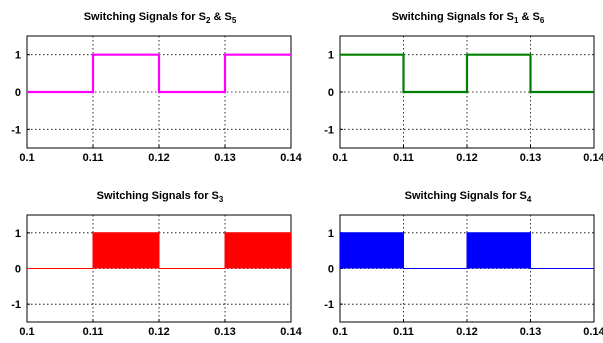 The image size is (603, 343). I want to click on chart-title: Switching Signals for S3, so click(160, 197).